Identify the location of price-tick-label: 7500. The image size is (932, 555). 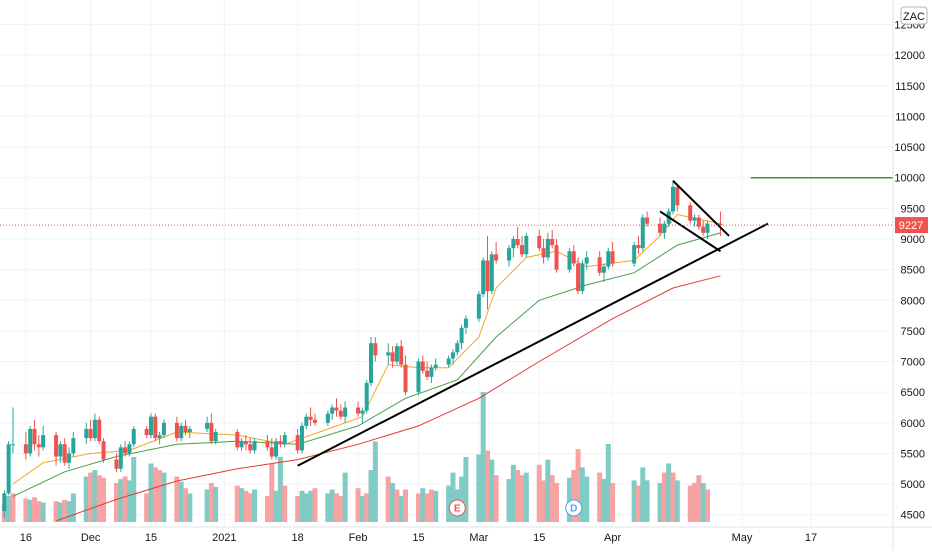
(913, 332).